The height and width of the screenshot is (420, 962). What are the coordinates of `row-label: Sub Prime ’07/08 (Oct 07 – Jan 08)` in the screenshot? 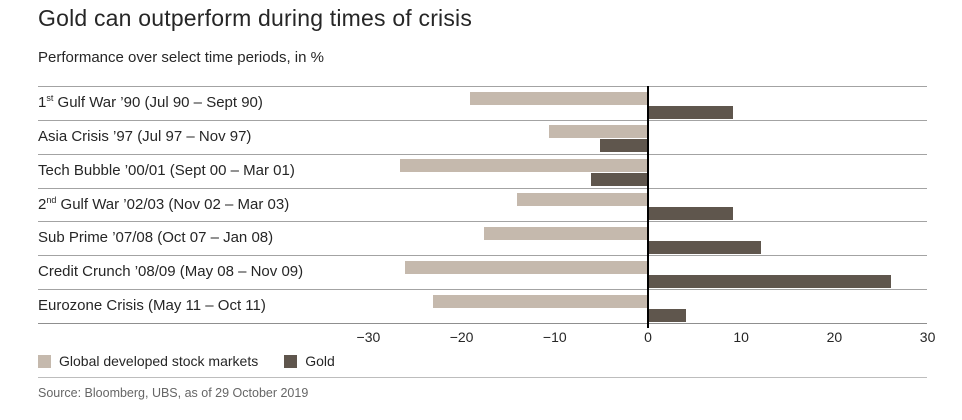 It's located at (156, 238).